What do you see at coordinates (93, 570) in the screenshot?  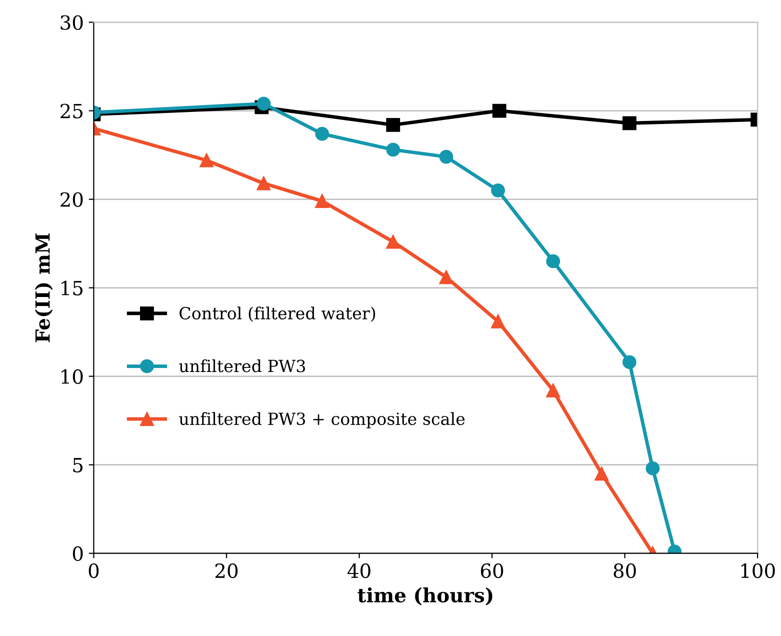 I see `x-tick-label: 0` at bounding box center [93, 570].